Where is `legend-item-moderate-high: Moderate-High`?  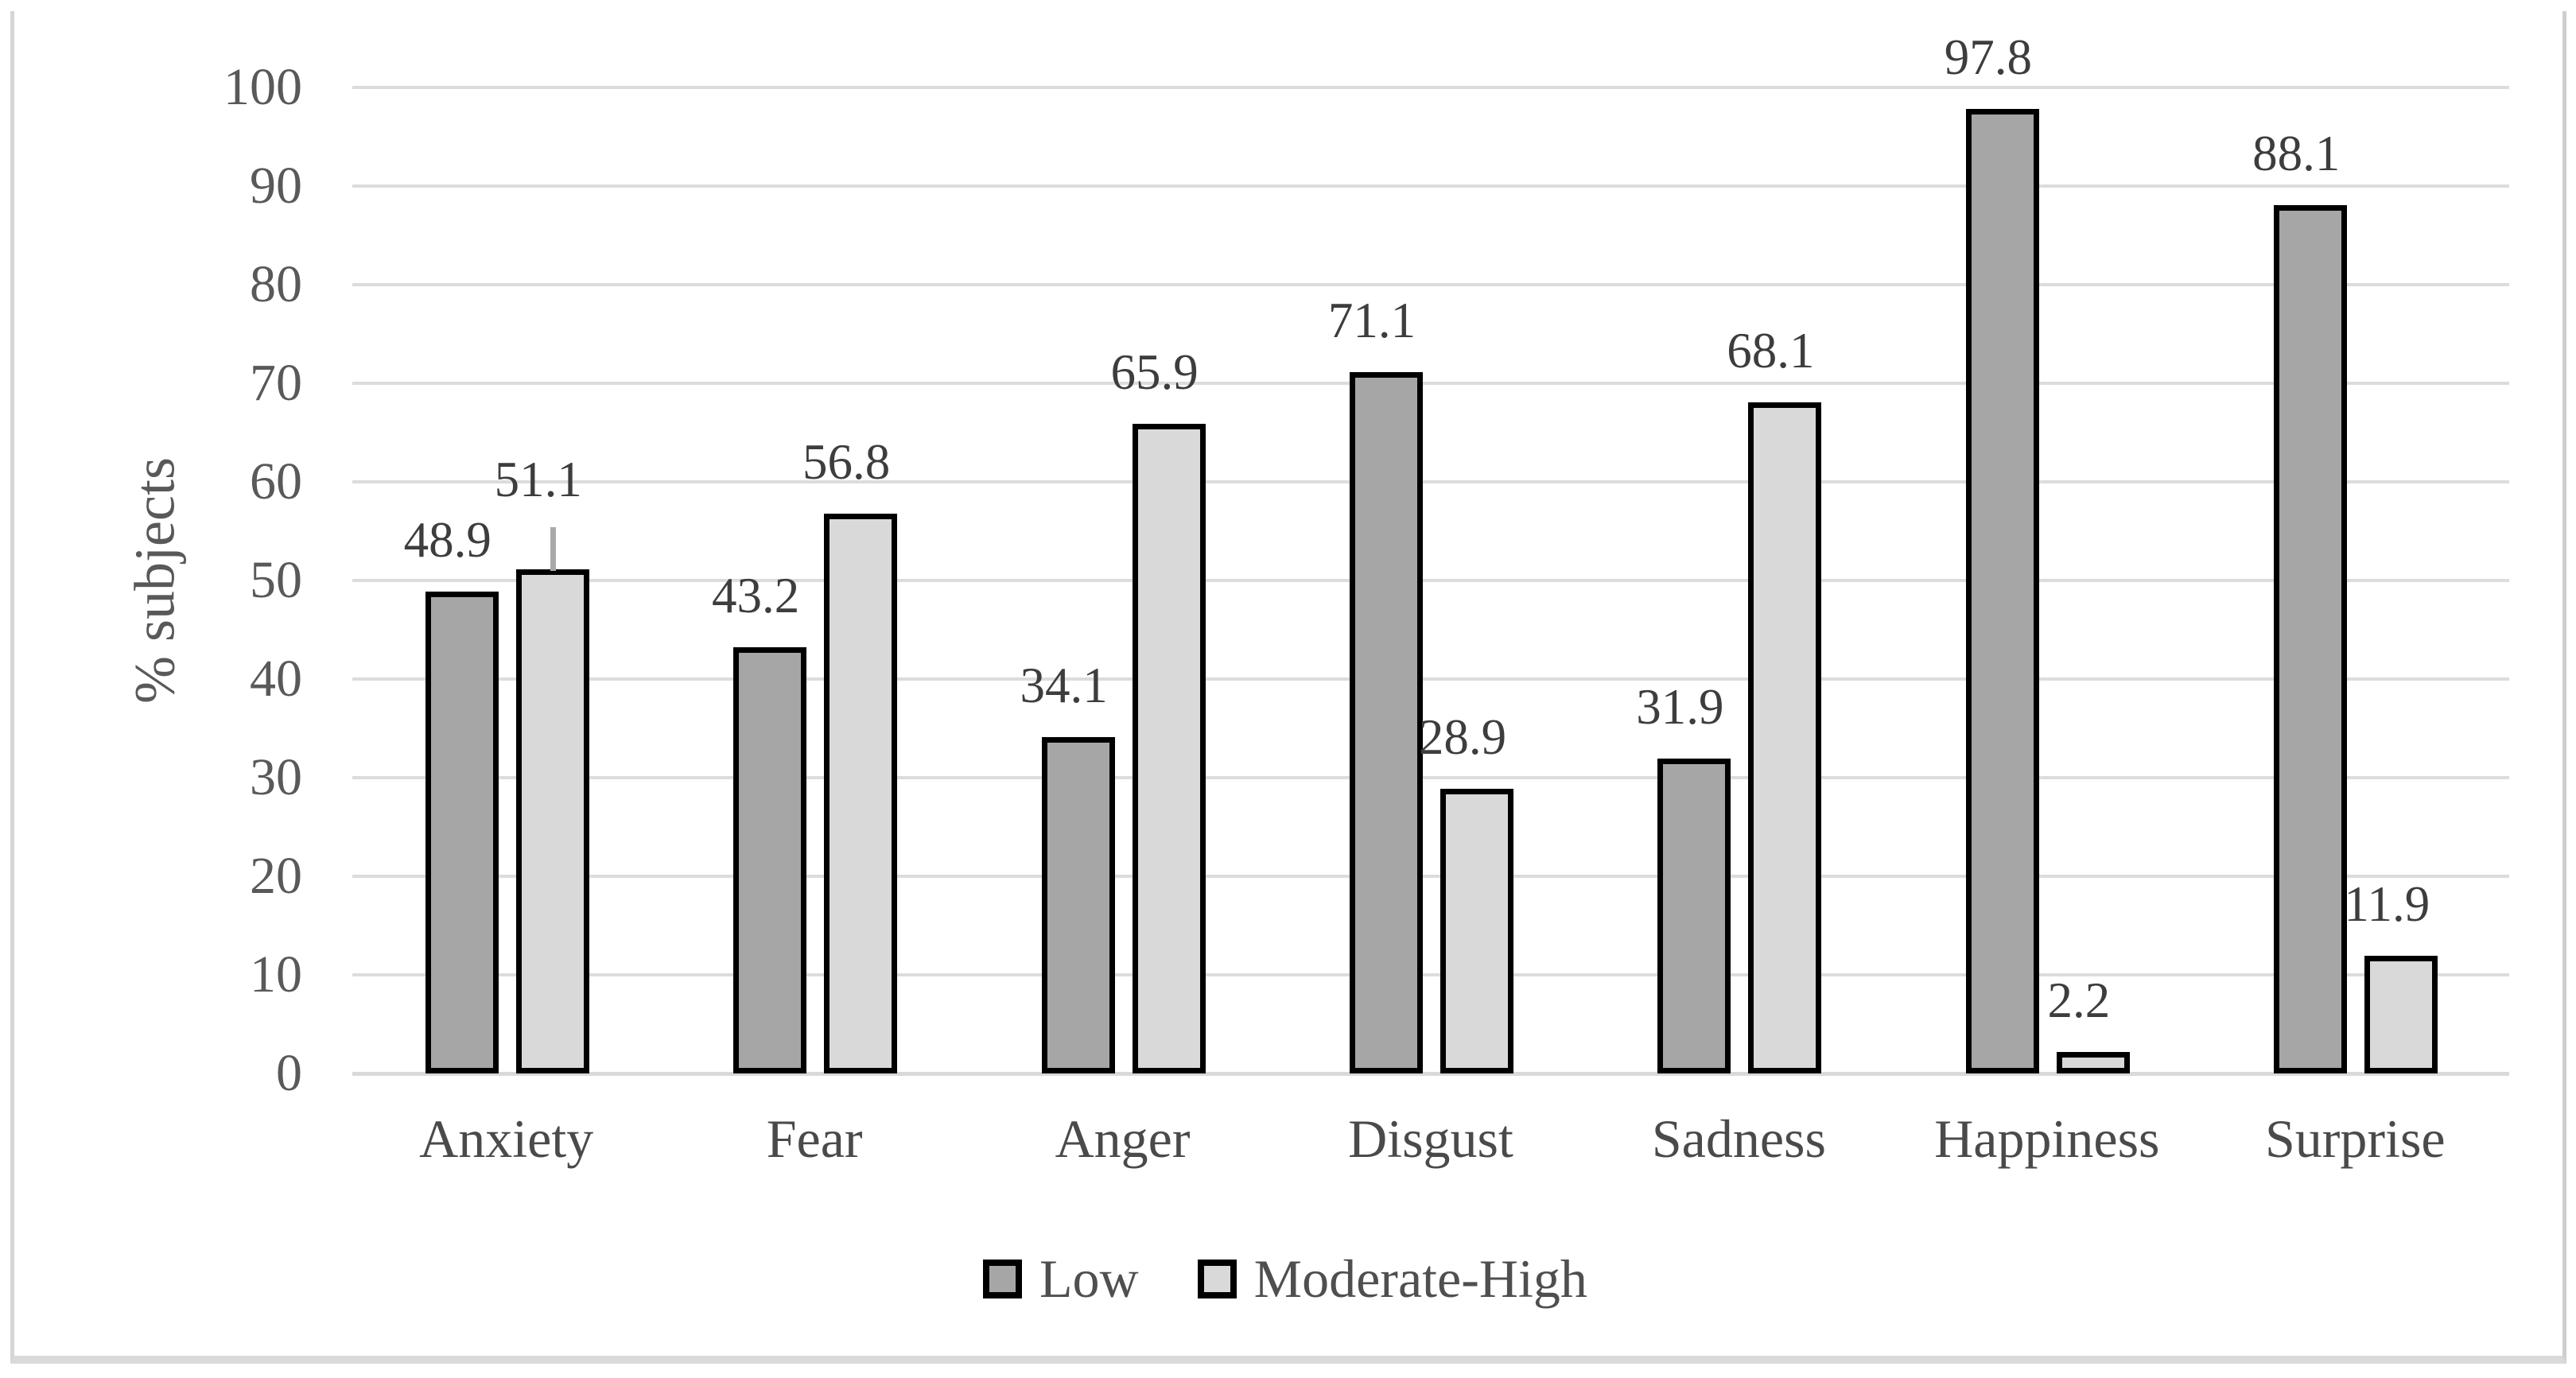
legend-item-moderate-high: Moderate-High is located at coordinates (1392, 1278).